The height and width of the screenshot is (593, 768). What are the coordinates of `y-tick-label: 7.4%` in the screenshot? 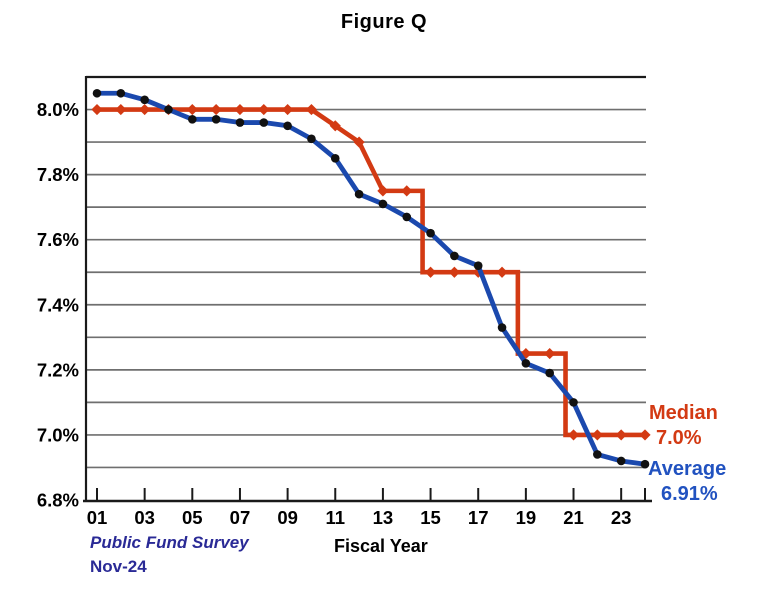 It's located at (58, 304).